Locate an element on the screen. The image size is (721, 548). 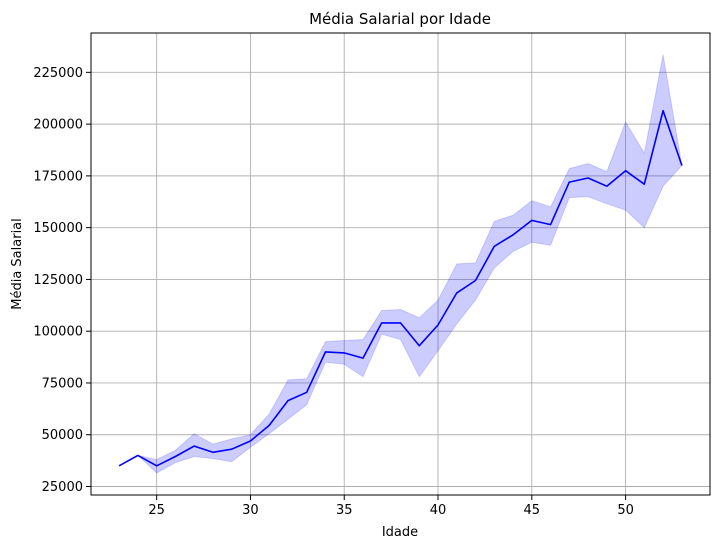
y-tick-label: 175000 is located at coordinates (58, 176).